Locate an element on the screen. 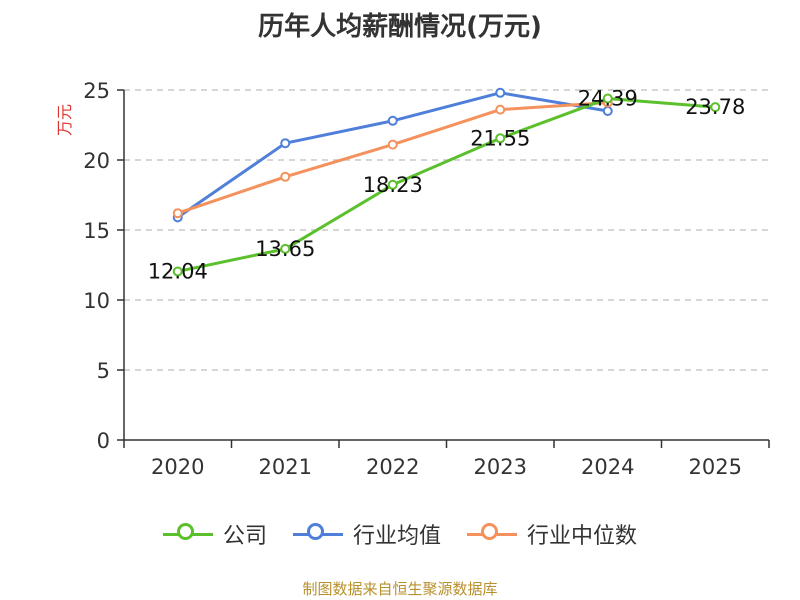 The image size is (800, 600). legend-item: 行业中位数 is located at coordinates (552, 534).